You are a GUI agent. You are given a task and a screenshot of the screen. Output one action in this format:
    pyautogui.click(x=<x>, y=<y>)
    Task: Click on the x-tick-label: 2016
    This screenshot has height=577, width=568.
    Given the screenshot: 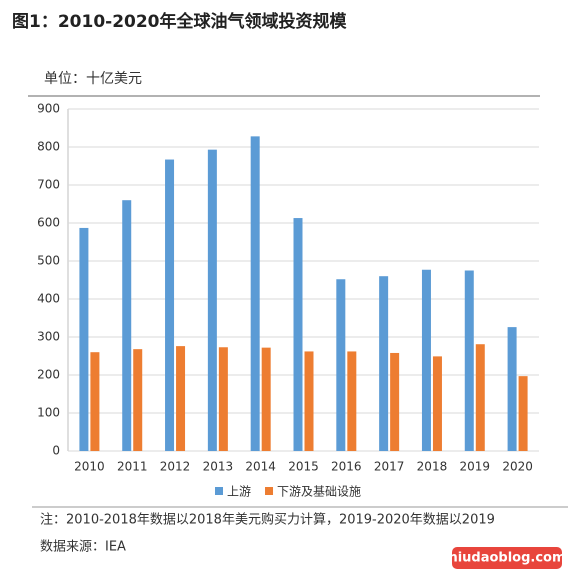 What is the action you would take?
    pyautogui.click(x=346, y=467)
    